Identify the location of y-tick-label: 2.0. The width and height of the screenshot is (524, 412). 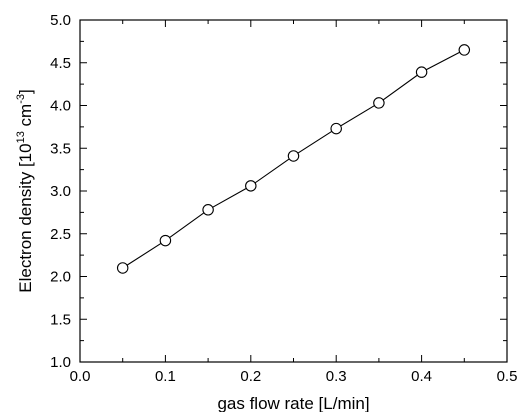
(60, 277).